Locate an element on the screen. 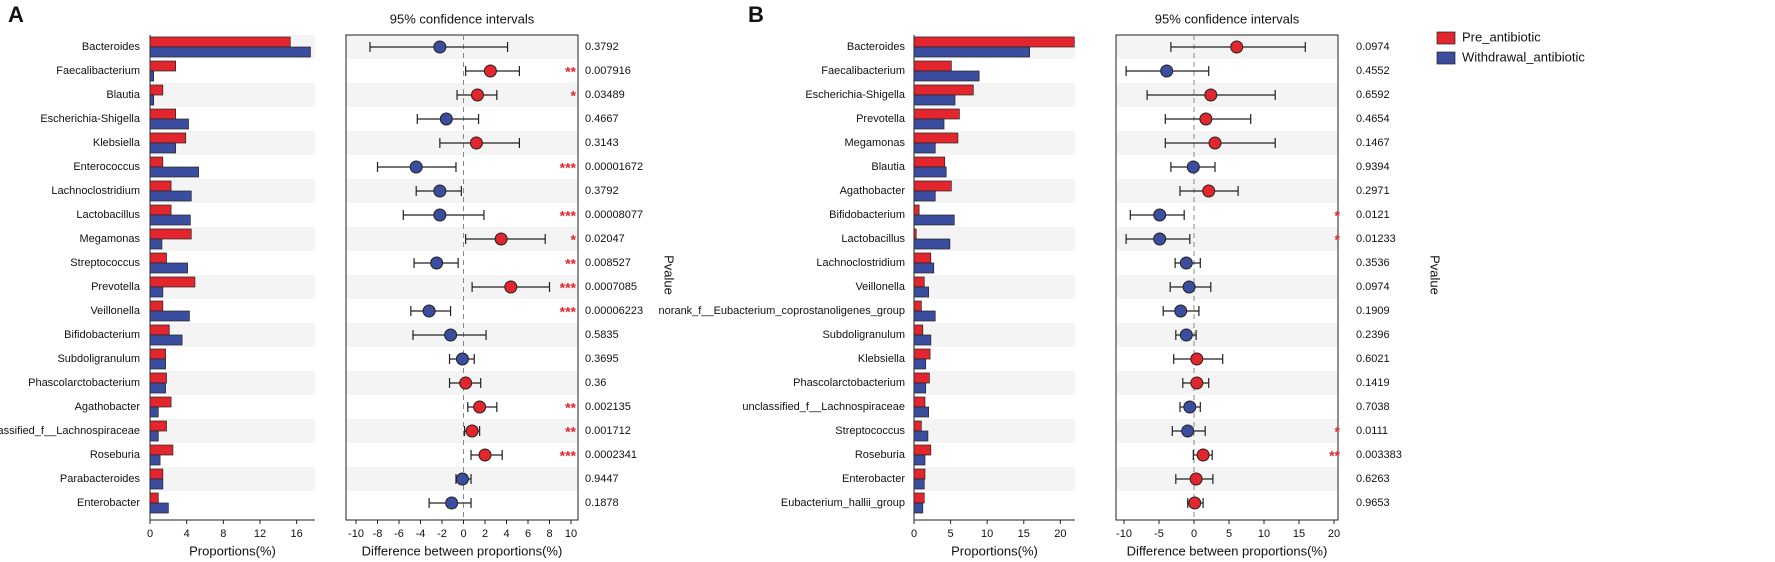  p-value: 0.6021 is located at coordinates (1373, 359).